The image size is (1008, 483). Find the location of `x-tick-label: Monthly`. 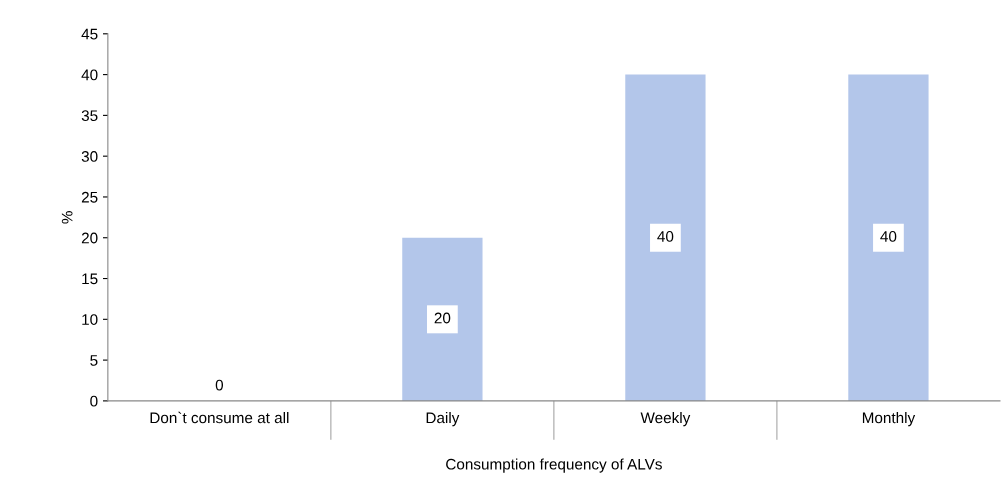

x-tick-label: Monthly is located at coordinates (889, 419).